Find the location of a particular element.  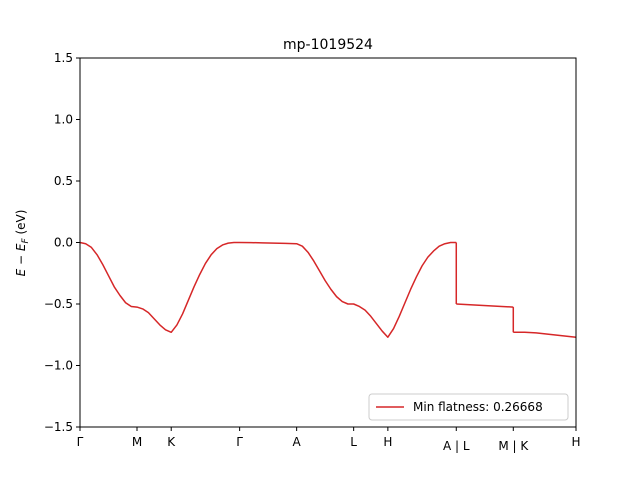

x-axis-ticks: Γ M K Γ A L H A | L M | K H is located at coordinates (329, 440).